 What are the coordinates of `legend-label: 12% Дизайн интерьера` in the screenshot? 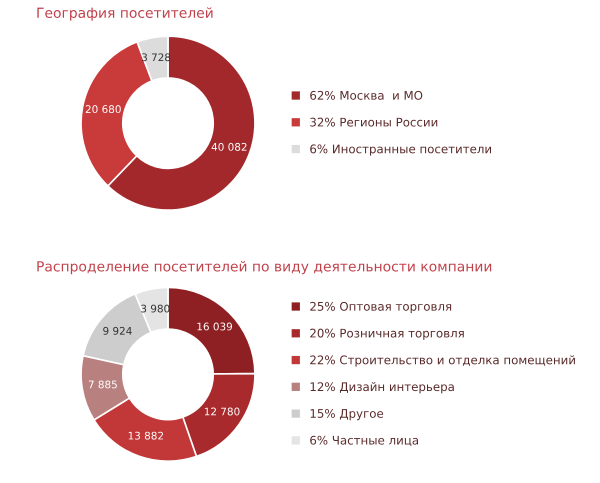 It's located at (382, 388).